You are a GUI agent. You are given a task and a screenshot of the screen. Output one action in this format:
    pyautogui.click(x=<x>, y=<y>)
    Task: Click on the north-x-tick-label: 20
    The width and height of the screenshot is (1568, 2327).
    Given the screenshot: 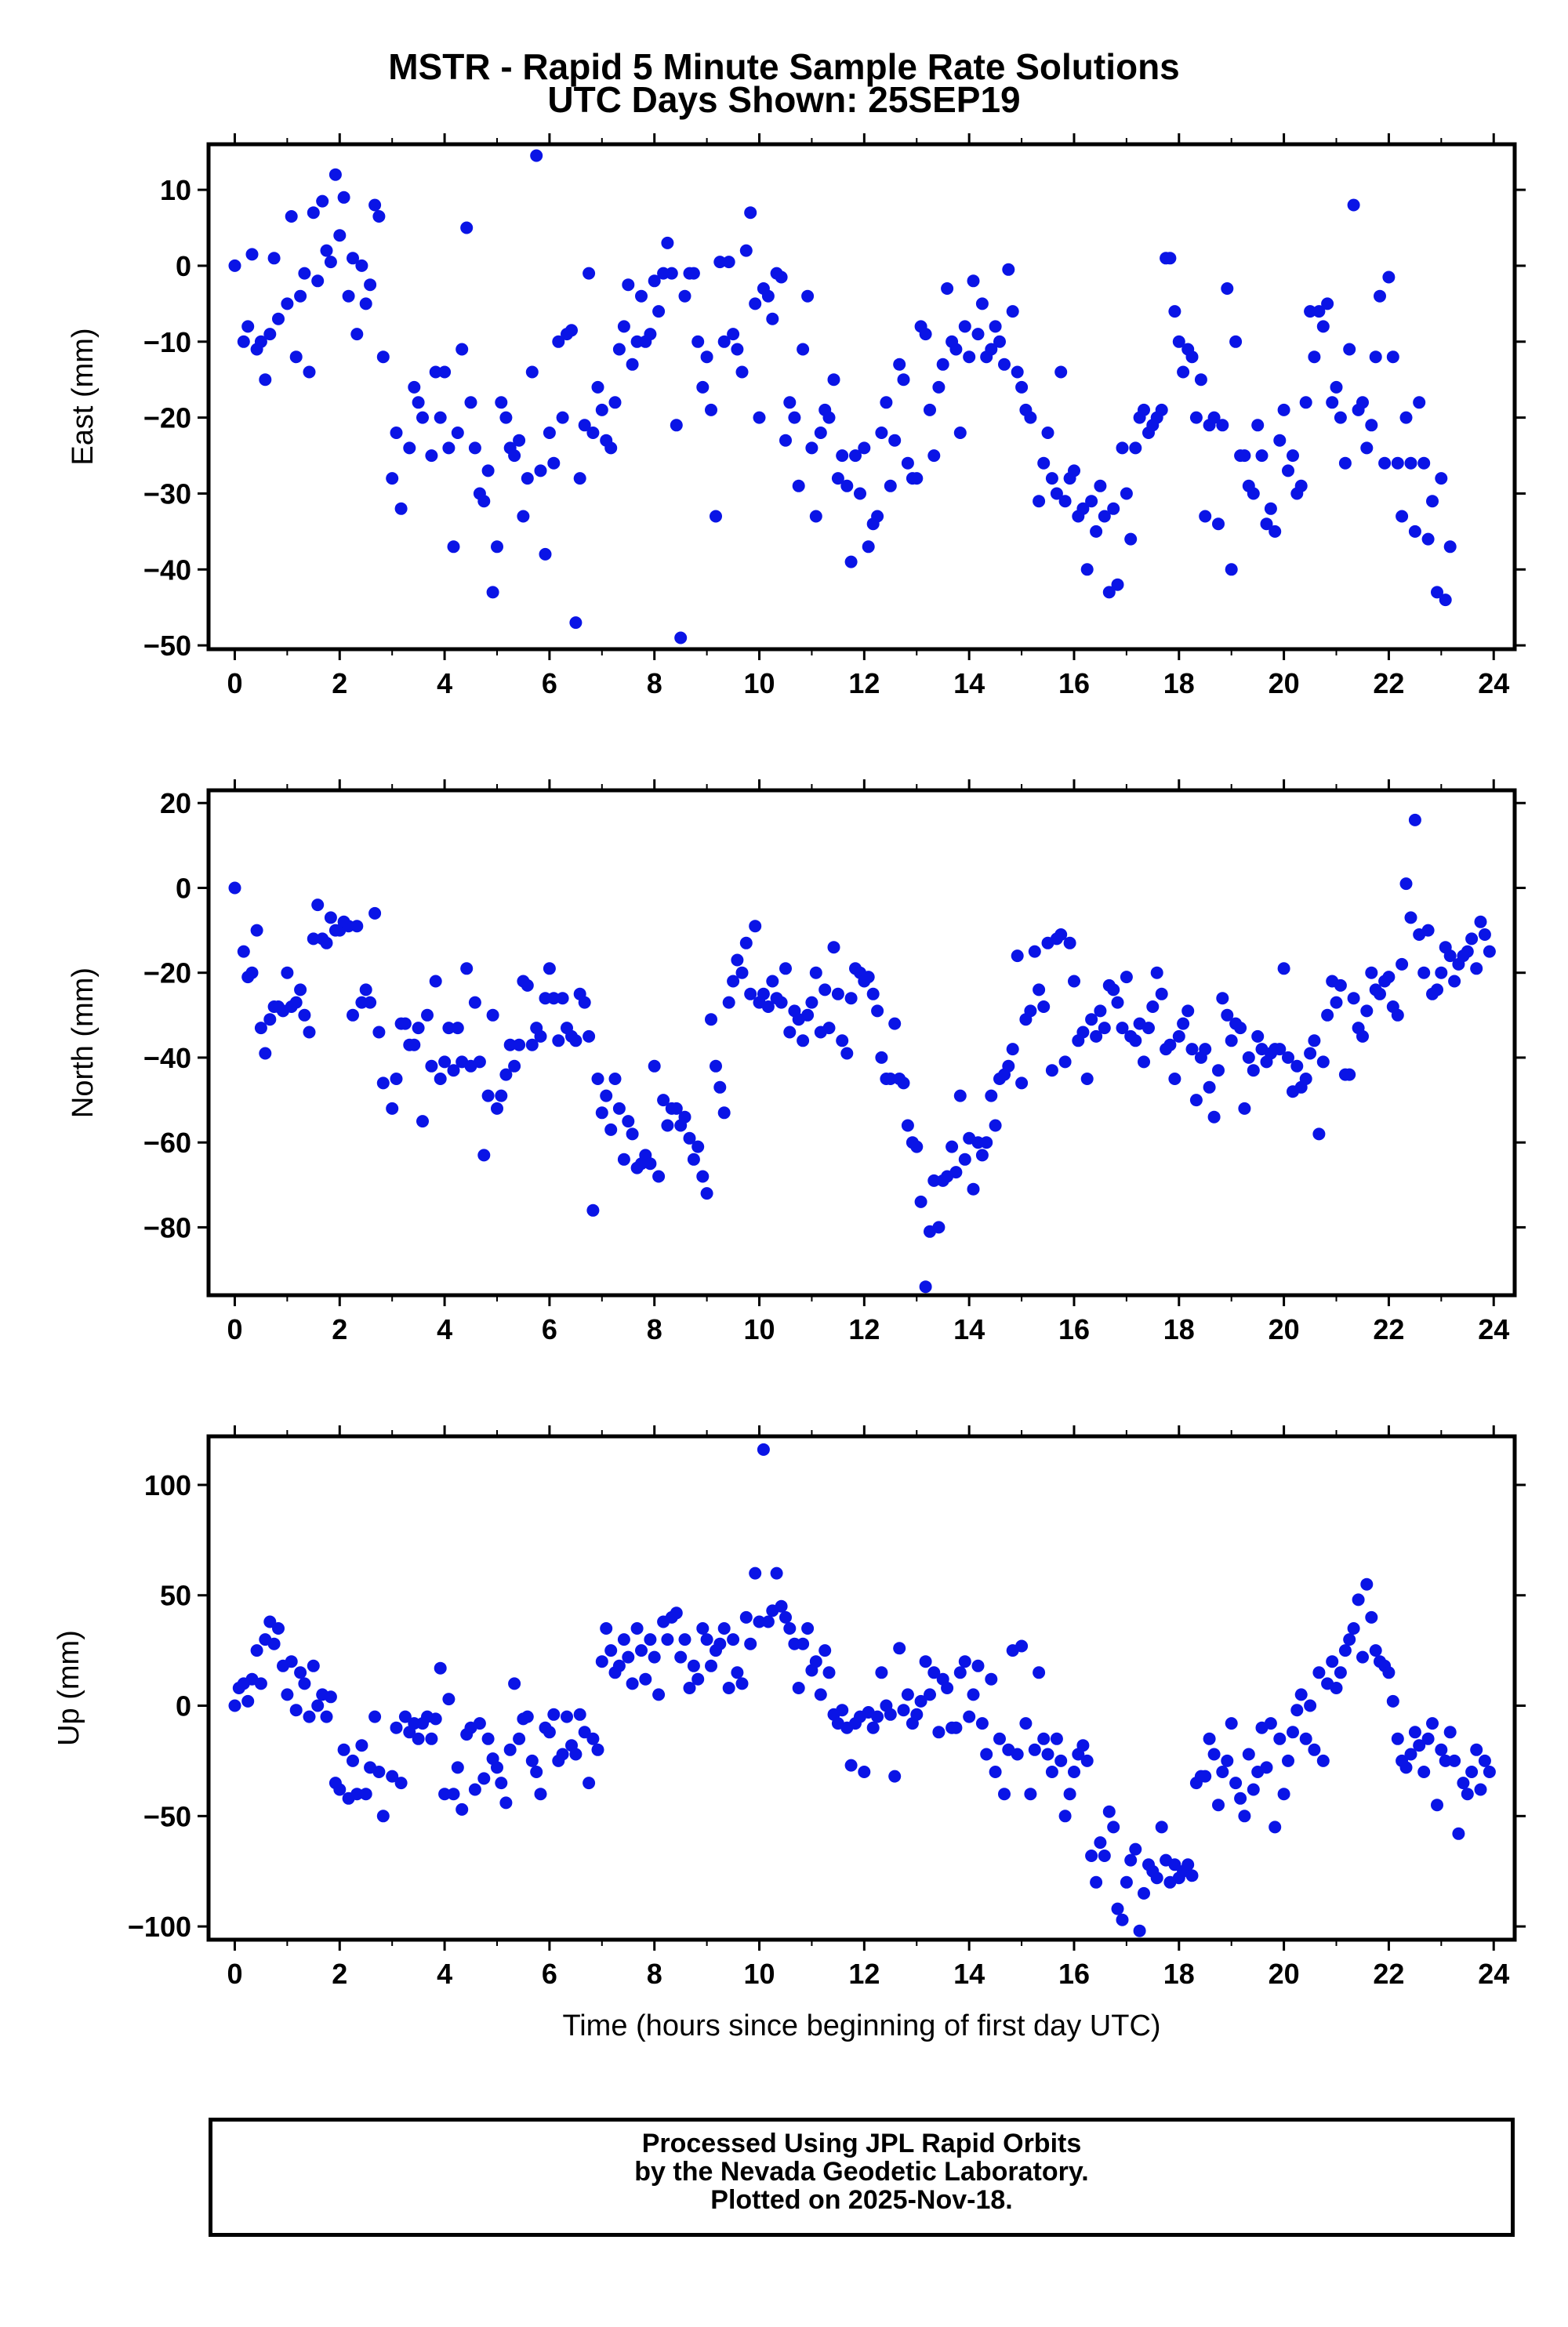 What is the action you would take?
    pyautogui.click(x=1284, y=1329)
    